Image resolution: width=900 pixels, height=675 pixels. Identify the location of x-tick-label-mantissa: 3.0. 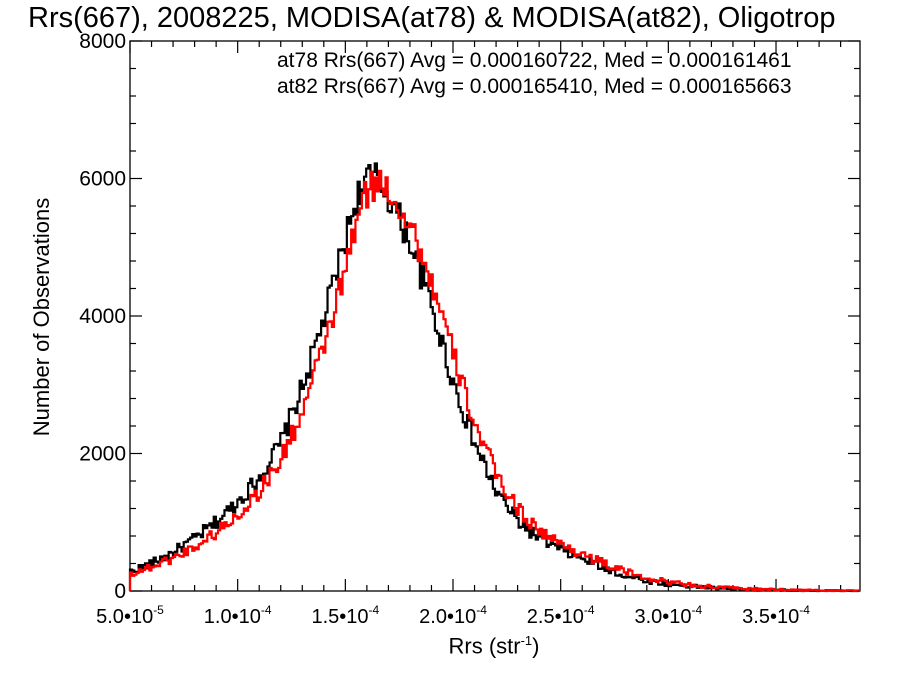
(648, 617).